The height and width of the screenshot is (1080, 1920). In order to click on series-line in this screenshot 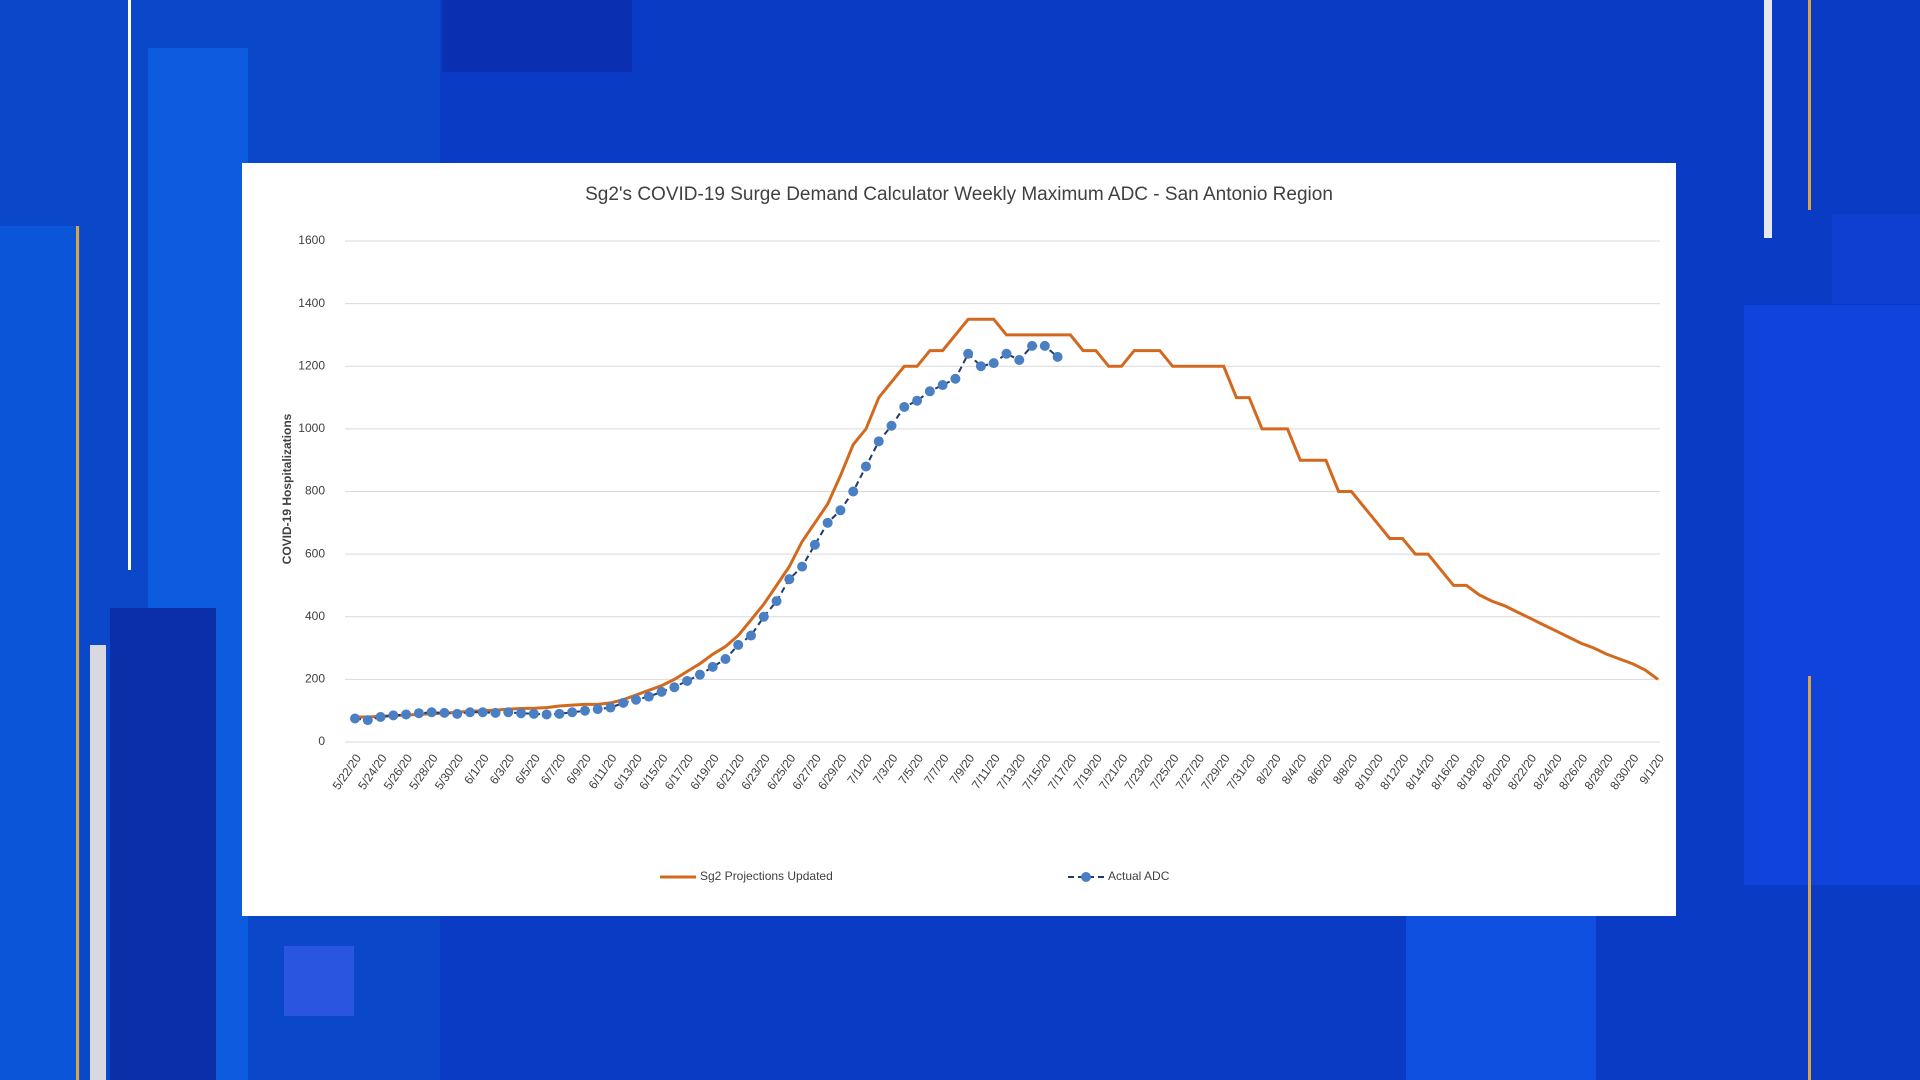, I will do `click(706, 533)`.